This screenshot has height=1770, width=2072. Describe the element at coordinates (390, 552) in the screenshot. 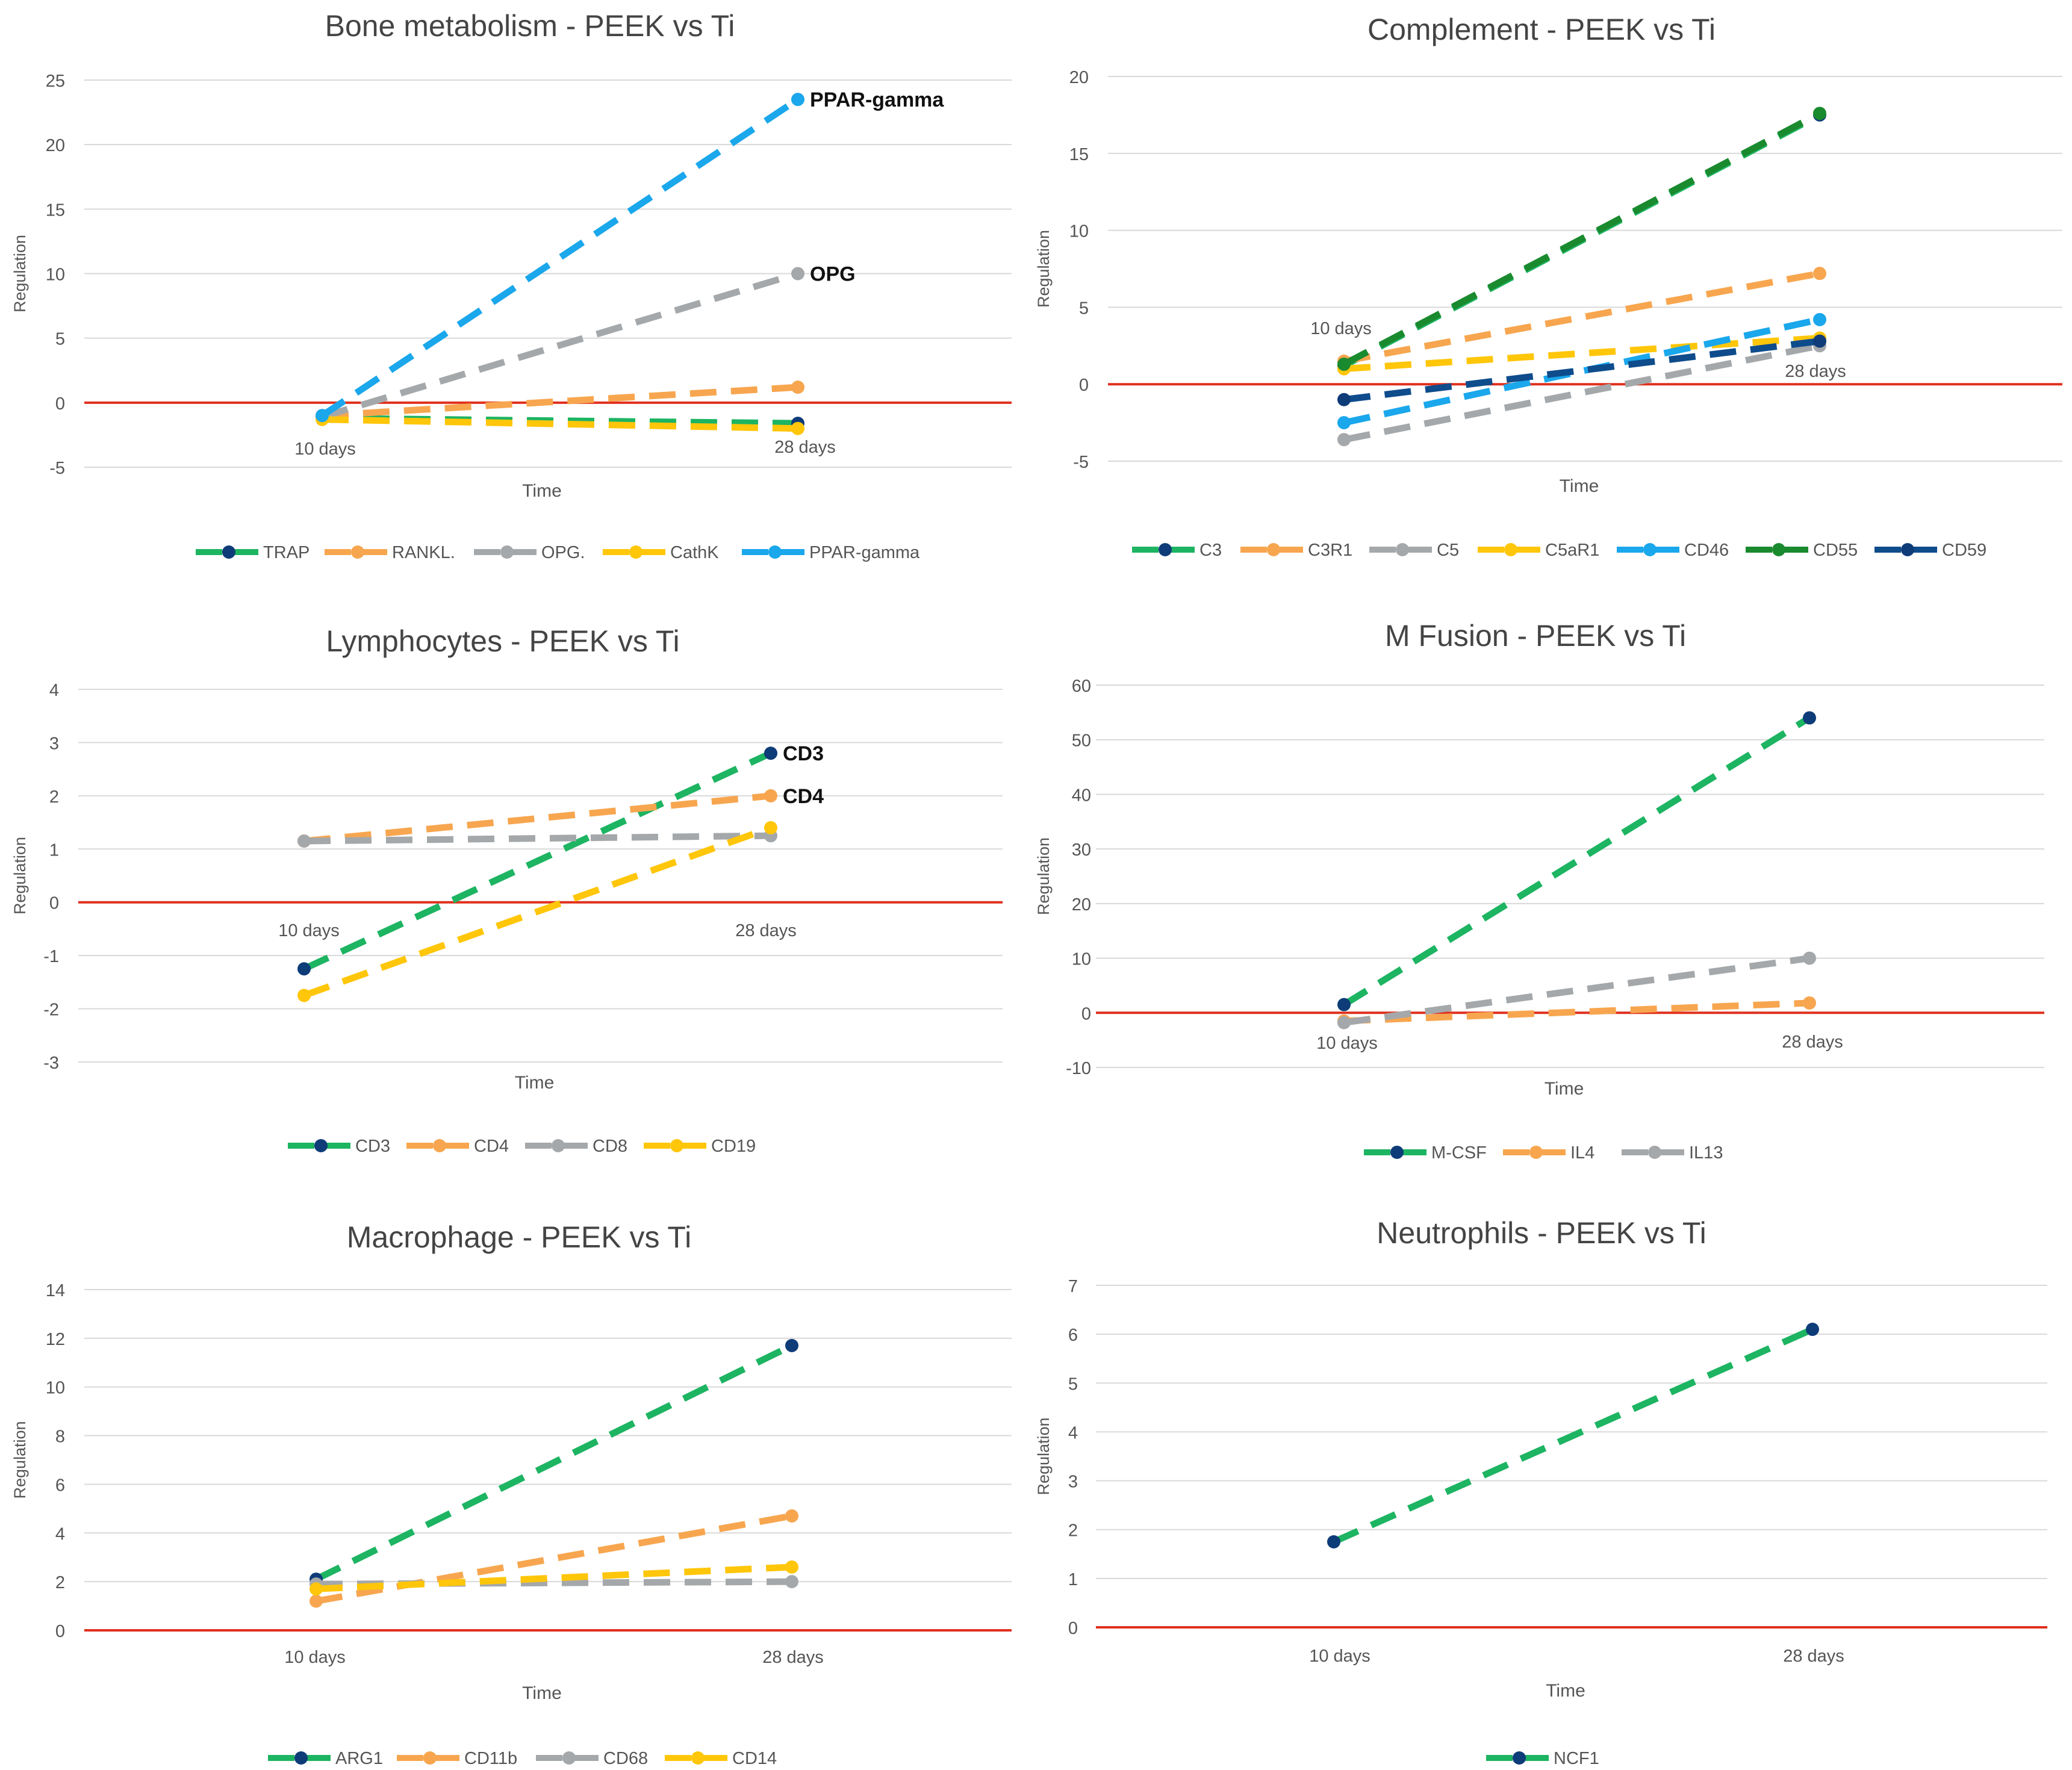

I see `legend-item-rankl: RANKL.` at that location.